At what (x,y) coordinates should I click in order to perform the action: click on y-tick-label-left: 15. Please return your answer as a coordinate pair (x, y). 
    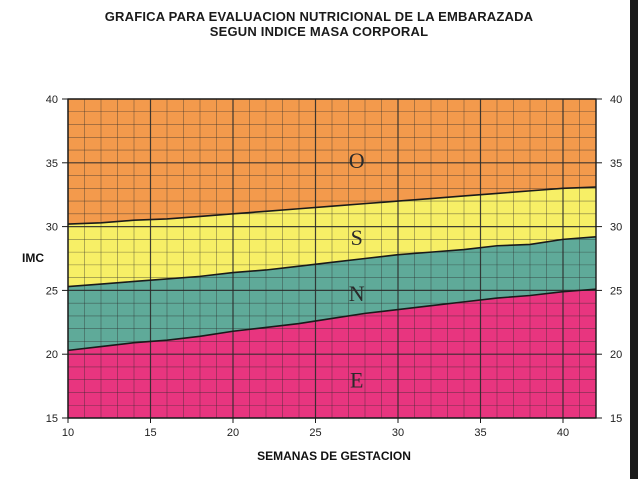
    Looking at the image, I should click on (52, 419).